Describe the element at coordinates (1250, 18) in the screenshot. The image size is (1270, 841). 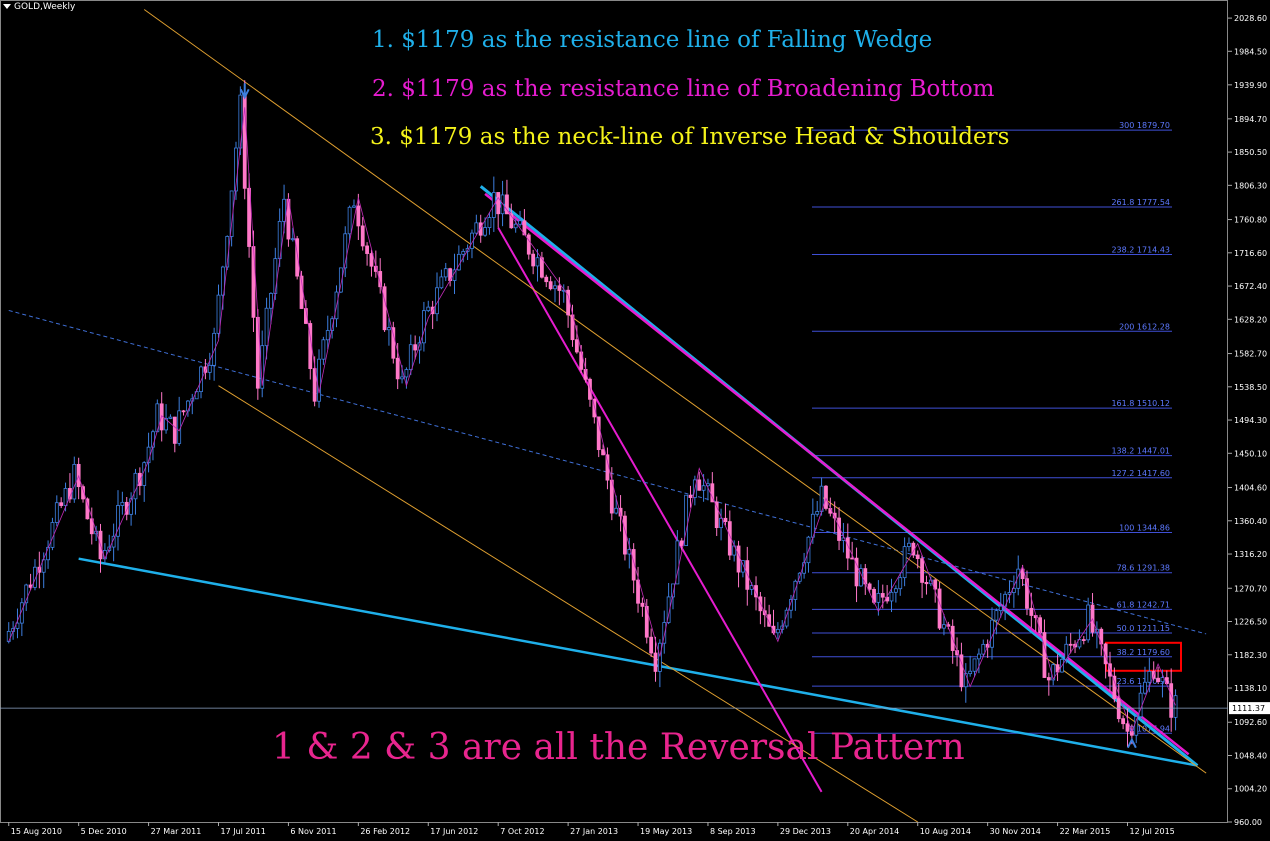
I see `y-tick-label: 2028.60` at that location.